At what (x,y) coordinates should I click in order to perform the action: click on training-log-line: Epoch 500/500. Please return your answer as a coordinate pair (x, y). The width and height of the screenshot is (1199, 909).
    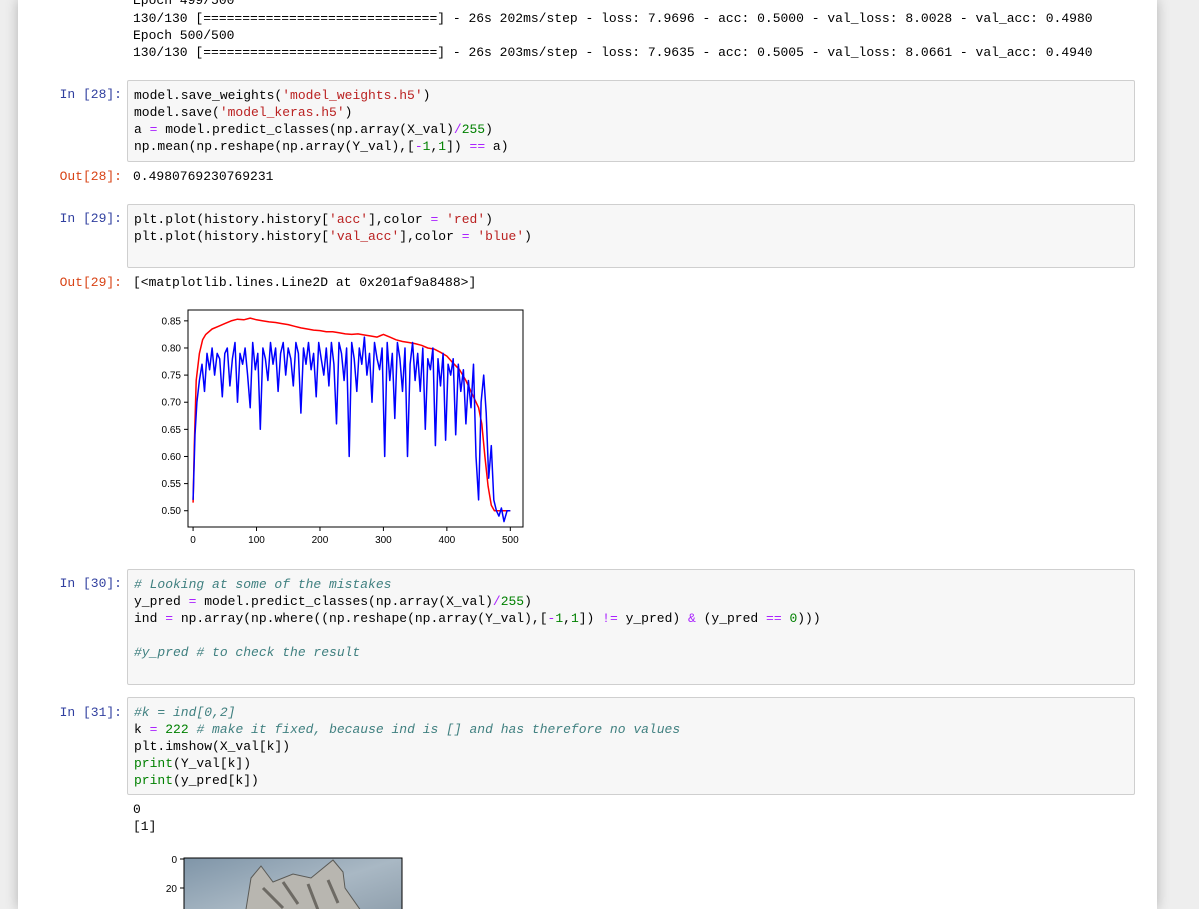
    Looking at the image, I should click on (184, 35).